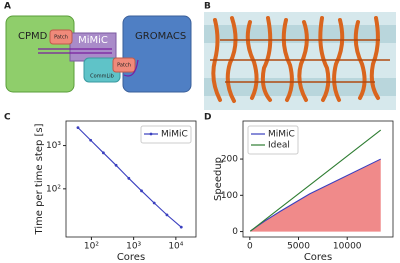 Image resolution: width=400 pixels, height=263 pixels. I want to click on x-tick-label: 10³, so click(133, 247).